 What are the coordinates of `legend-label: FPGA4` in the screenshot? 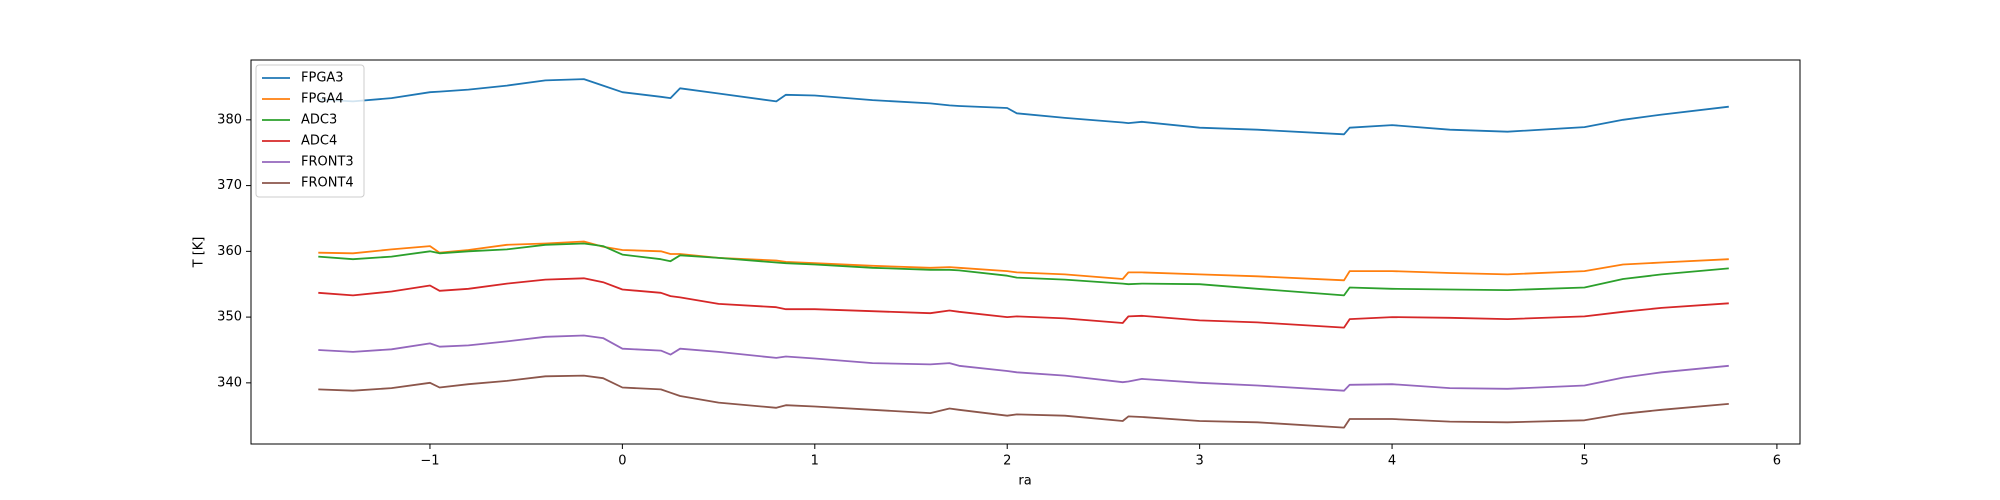 It's located at (322, 99).